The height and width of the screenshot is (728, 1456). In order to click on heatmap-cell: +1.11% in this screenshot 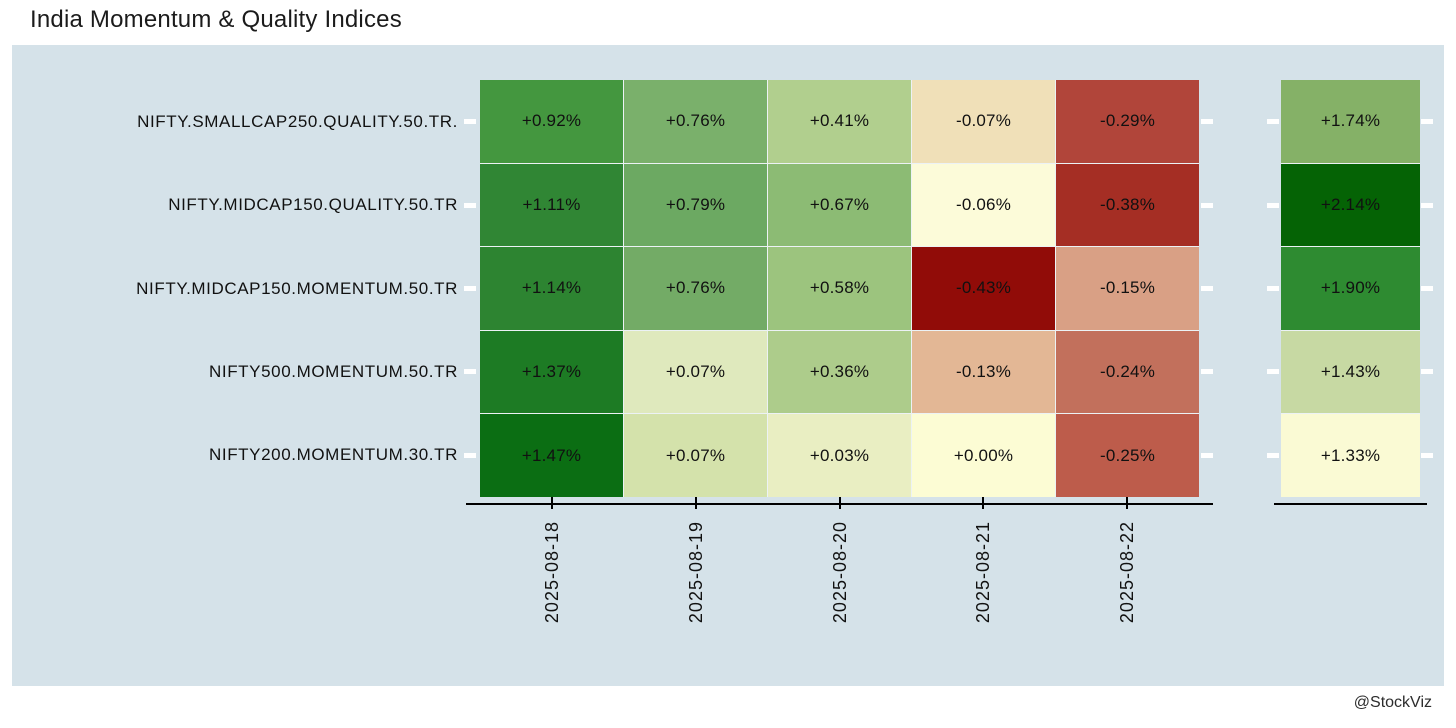, I will do `click(551, 205)`.